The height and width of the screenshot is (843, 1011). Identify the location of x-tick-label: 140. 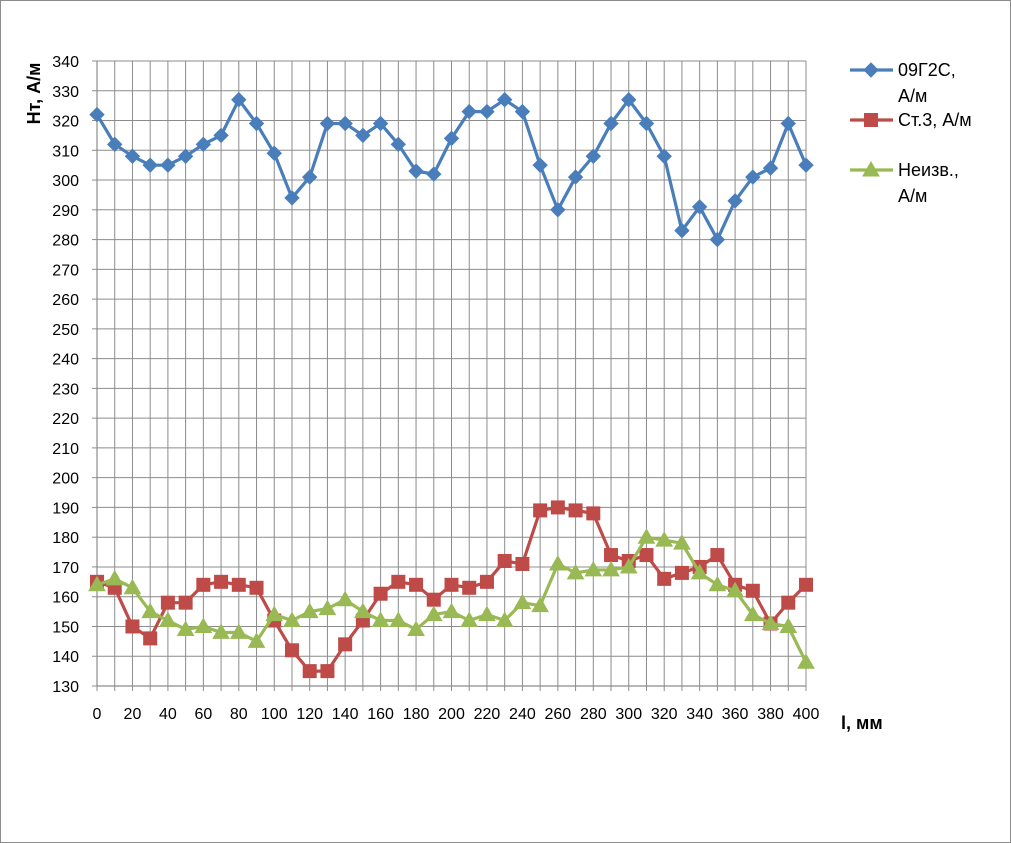
(345, 714).